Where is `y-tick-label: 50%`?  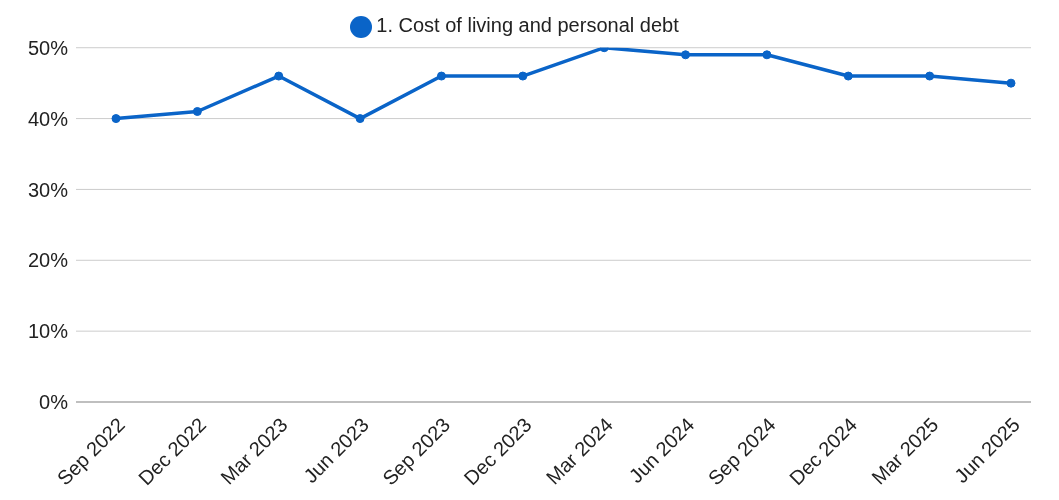
y-tick-label: 50% is located at coordinates (48, 47).